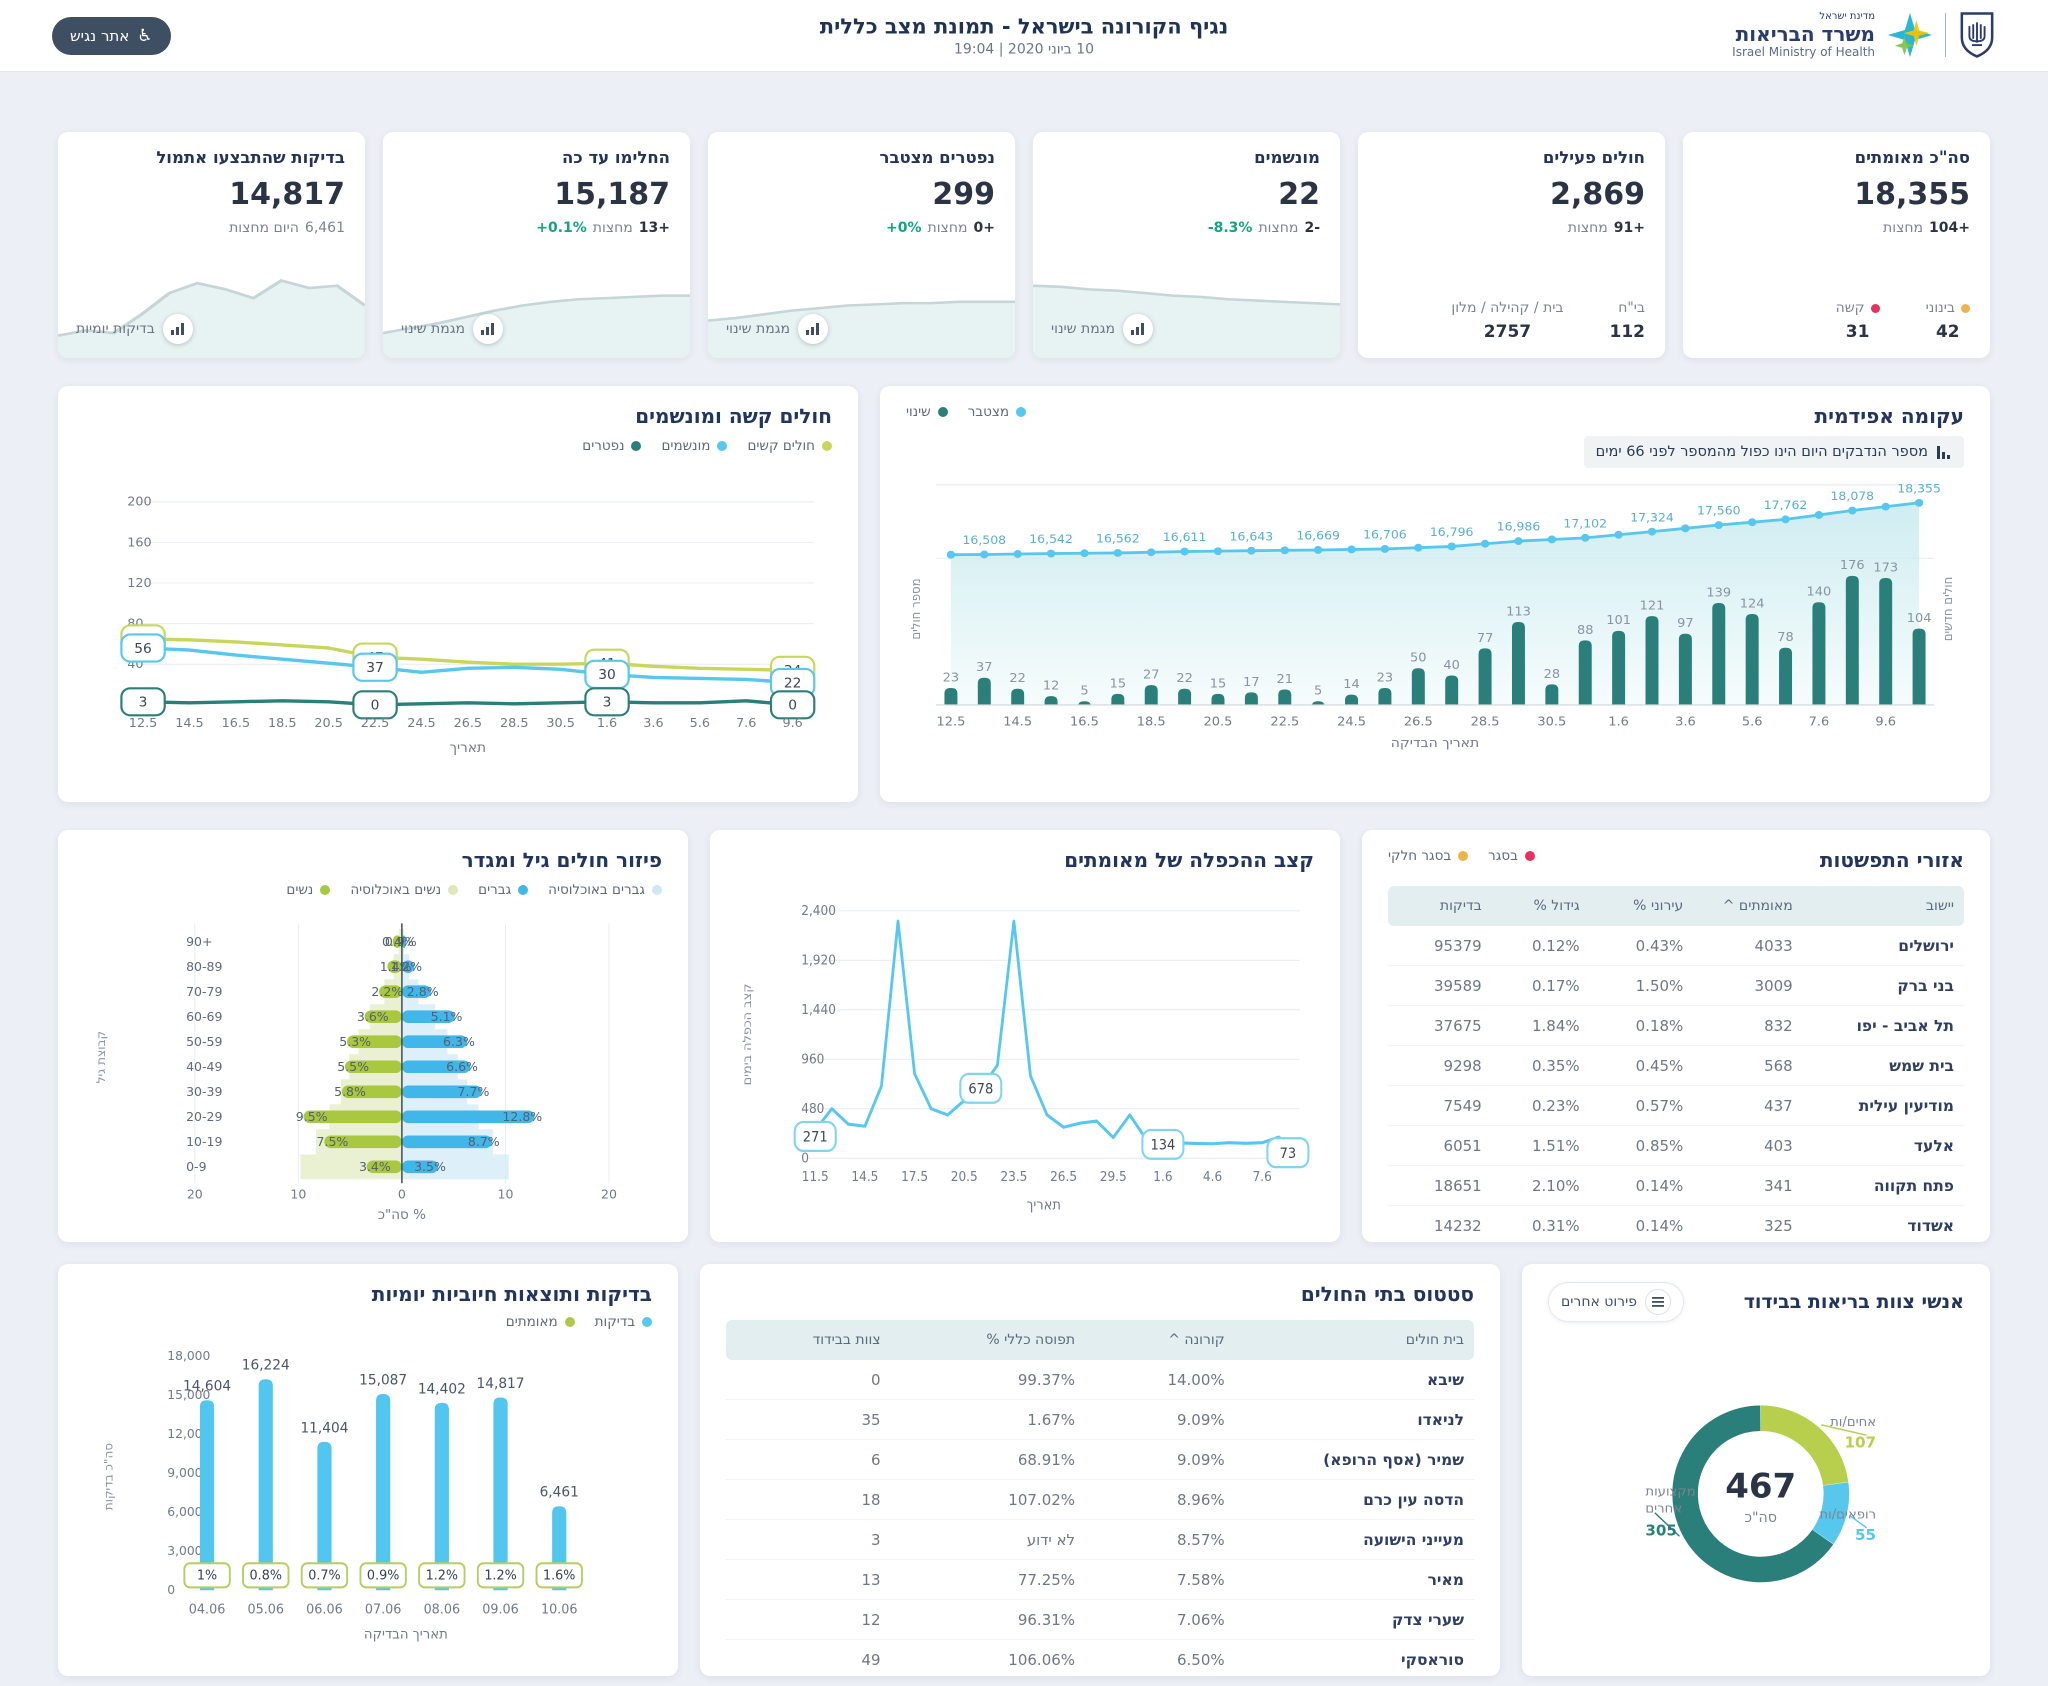  Describe the element at coordinates (1162, 1145) in the screenshot. I see `svg-text: 134` at that location.